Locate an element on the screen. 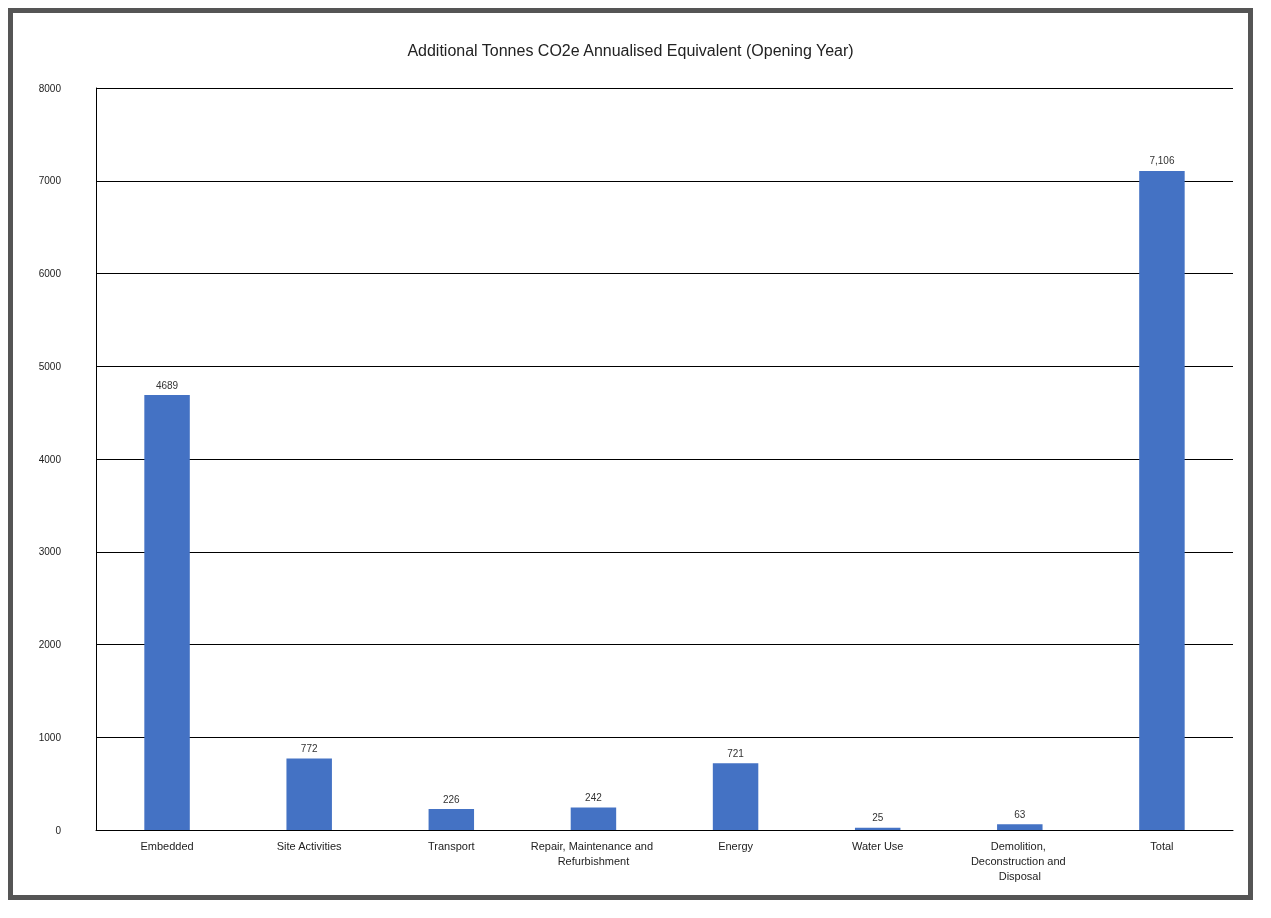  x-tick-label: Energy is located at coordinates (736, 845).